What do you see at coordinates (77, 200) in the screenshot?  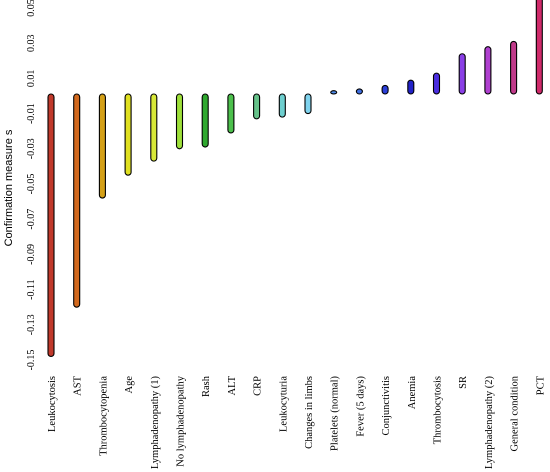 I see `bar-ast` at bounding box center [77, 200].